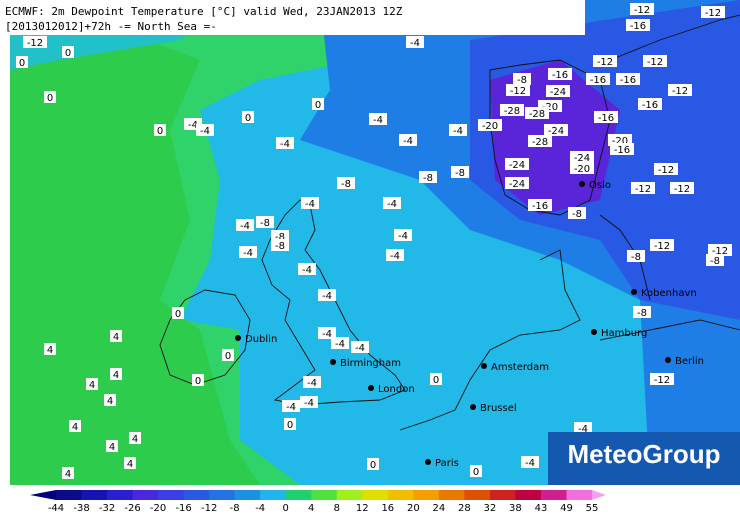  I want to click on city-name: London, so click(396, 389).